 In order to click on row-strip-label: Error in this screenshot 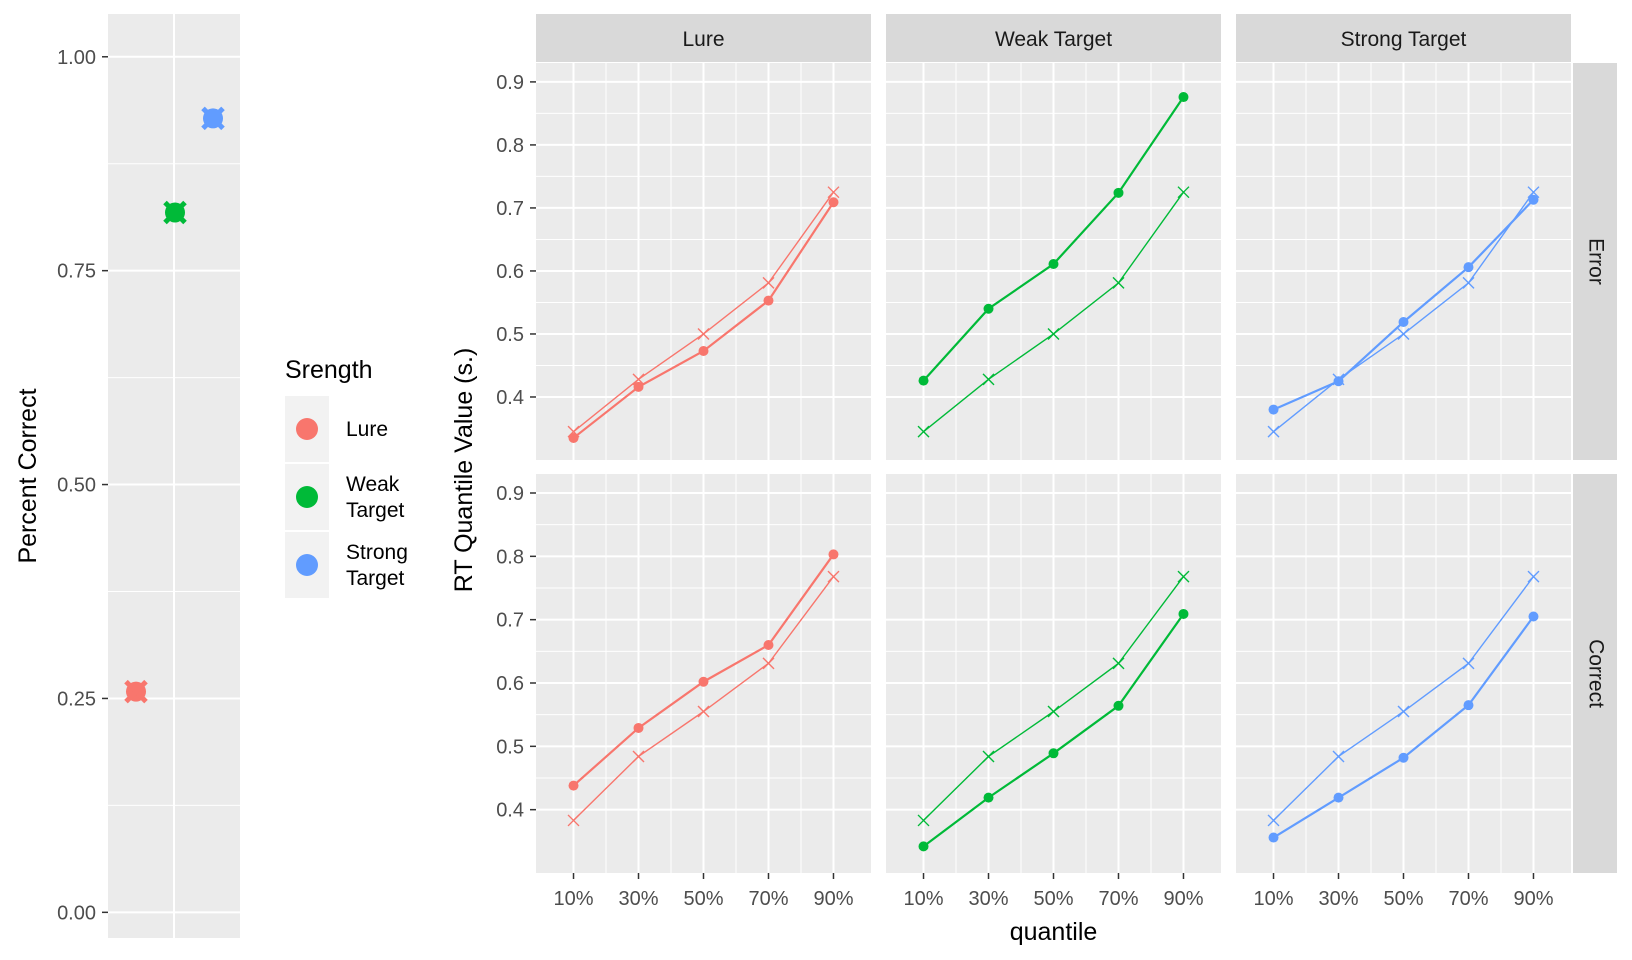, I will do `click(1595, 261)`.